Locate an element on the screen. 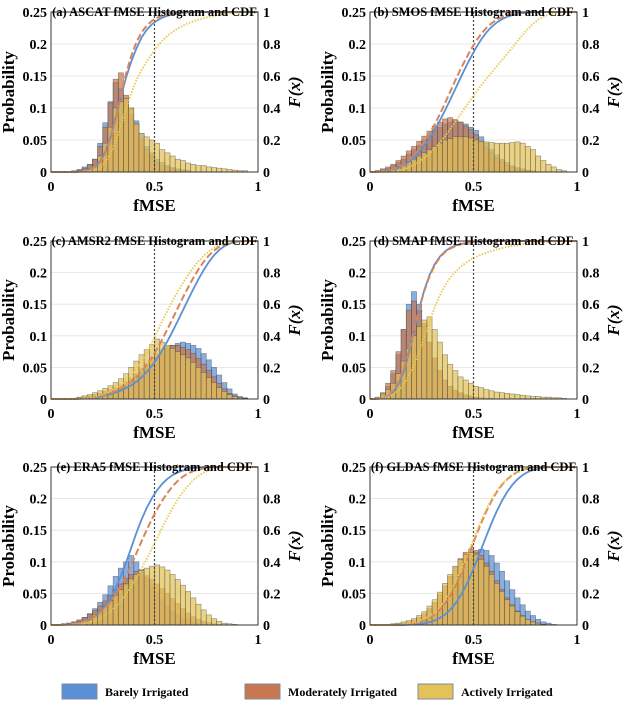 Image resolution: width=625 pixels, height=706 pixels. x-tick-label: 1 is located at coordinates (577, 640).